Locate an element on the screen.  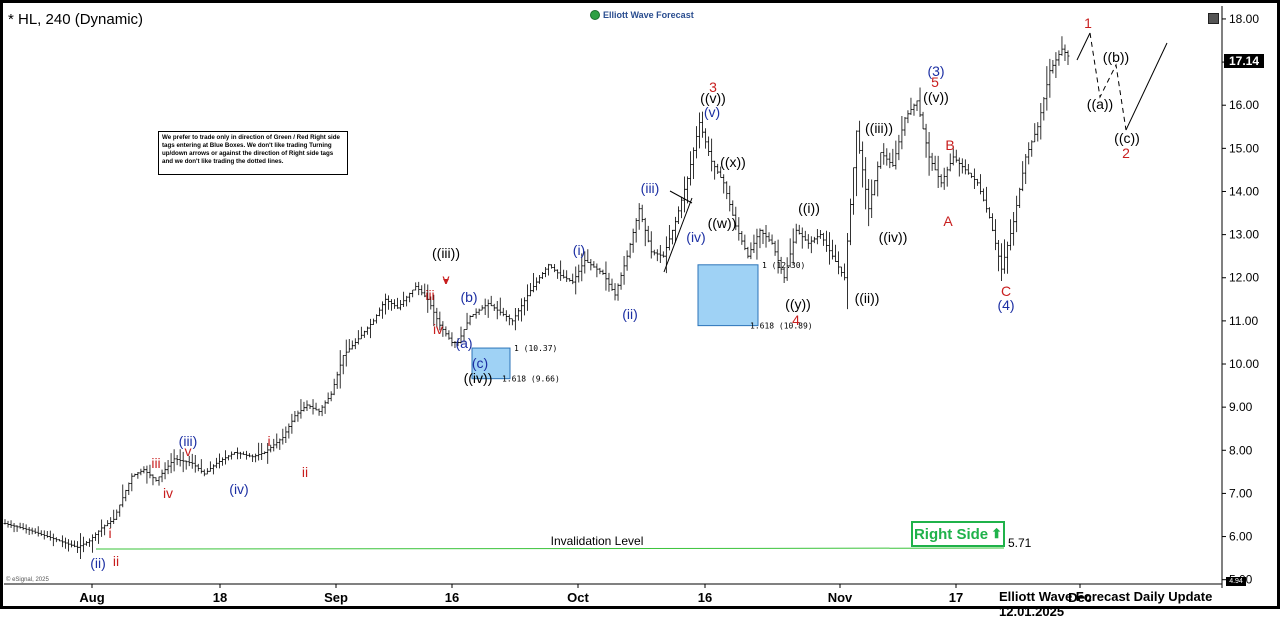
wave-label-piv_b: (iv) is located at coordinates (238, 489).